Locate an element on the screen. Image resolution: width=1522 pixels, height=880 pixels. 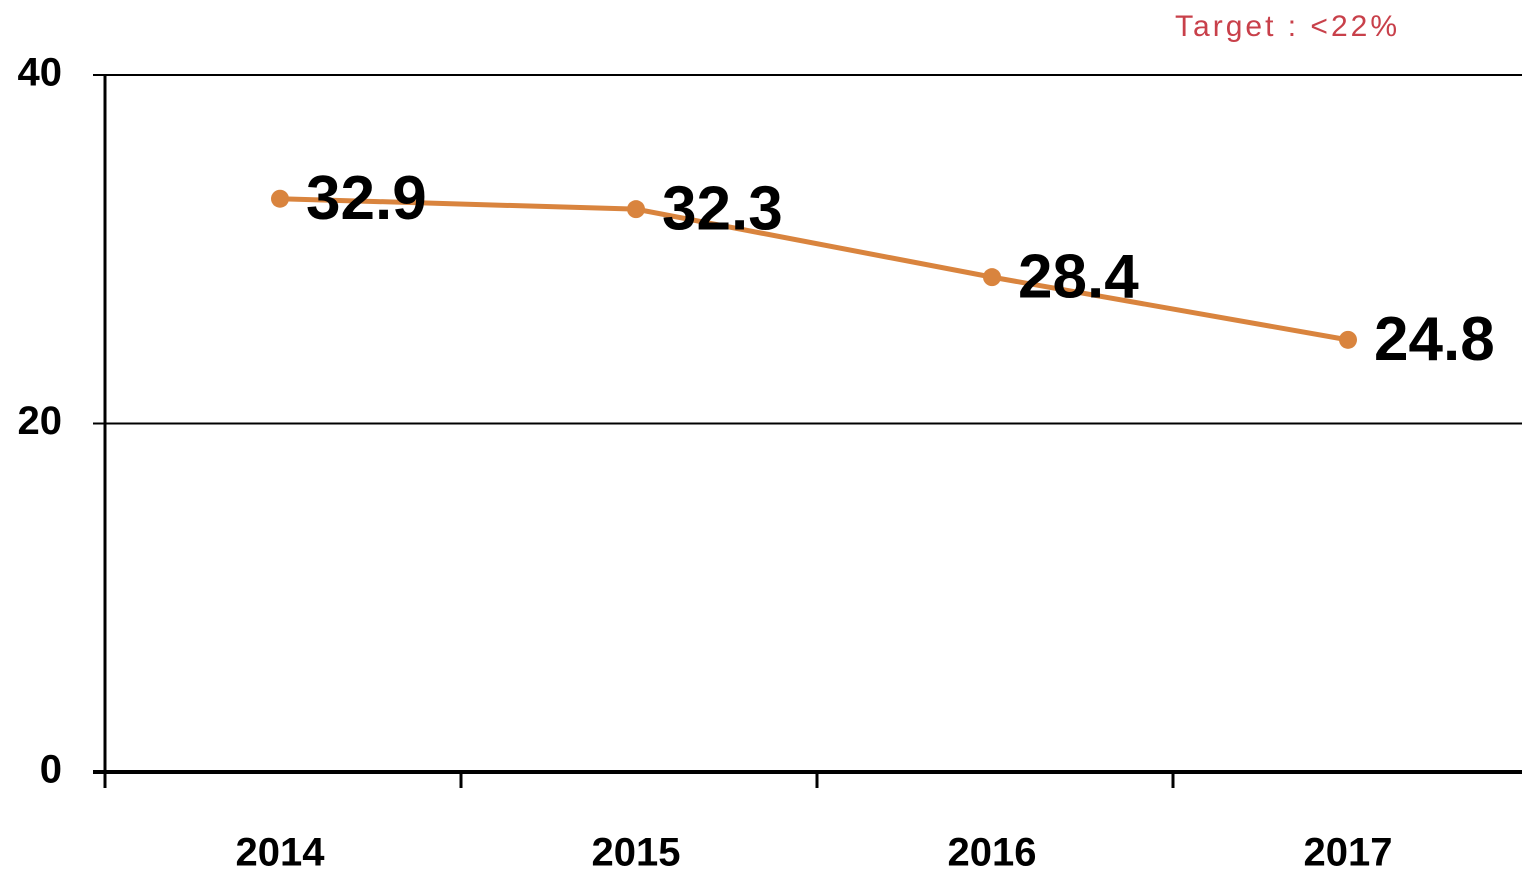
line is located at coordinates (814, 269).